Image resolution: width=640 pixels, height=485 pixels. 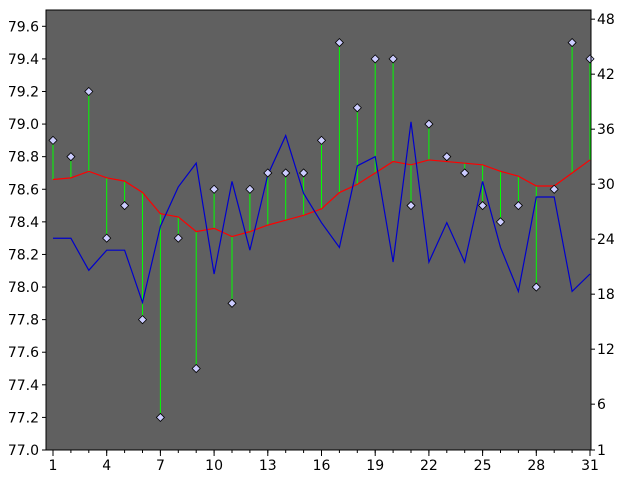 I want to click on right-tick-label: 6, so click(x=601, y=405).